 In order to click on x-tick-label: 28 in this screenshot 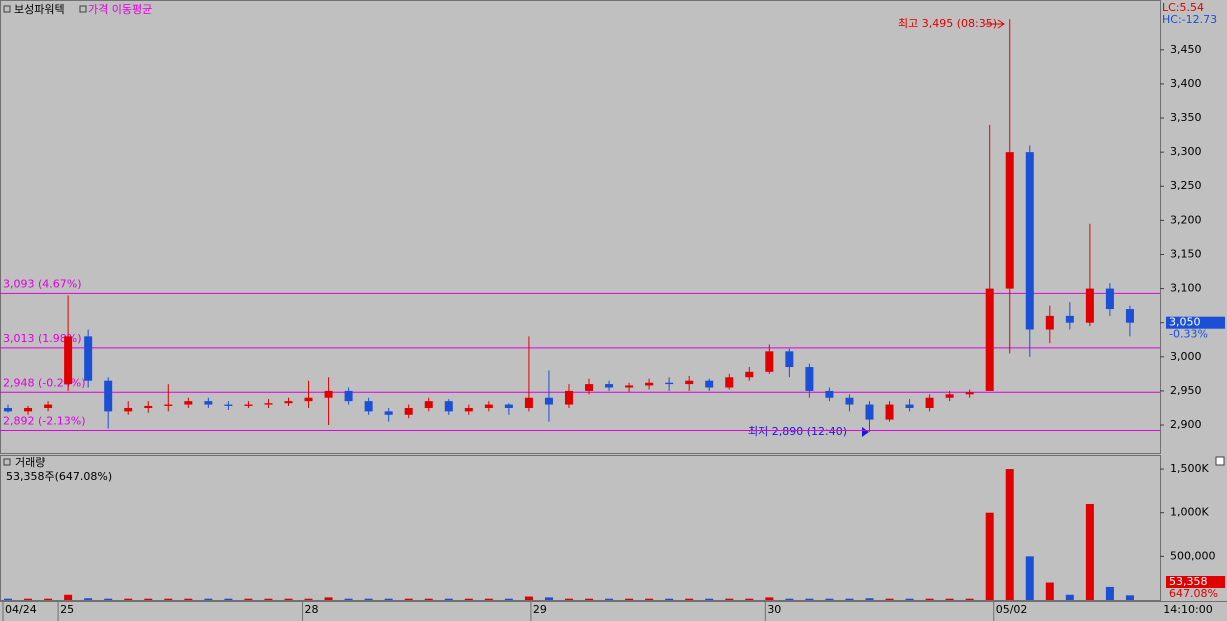, I will do `click(312, 609)`.